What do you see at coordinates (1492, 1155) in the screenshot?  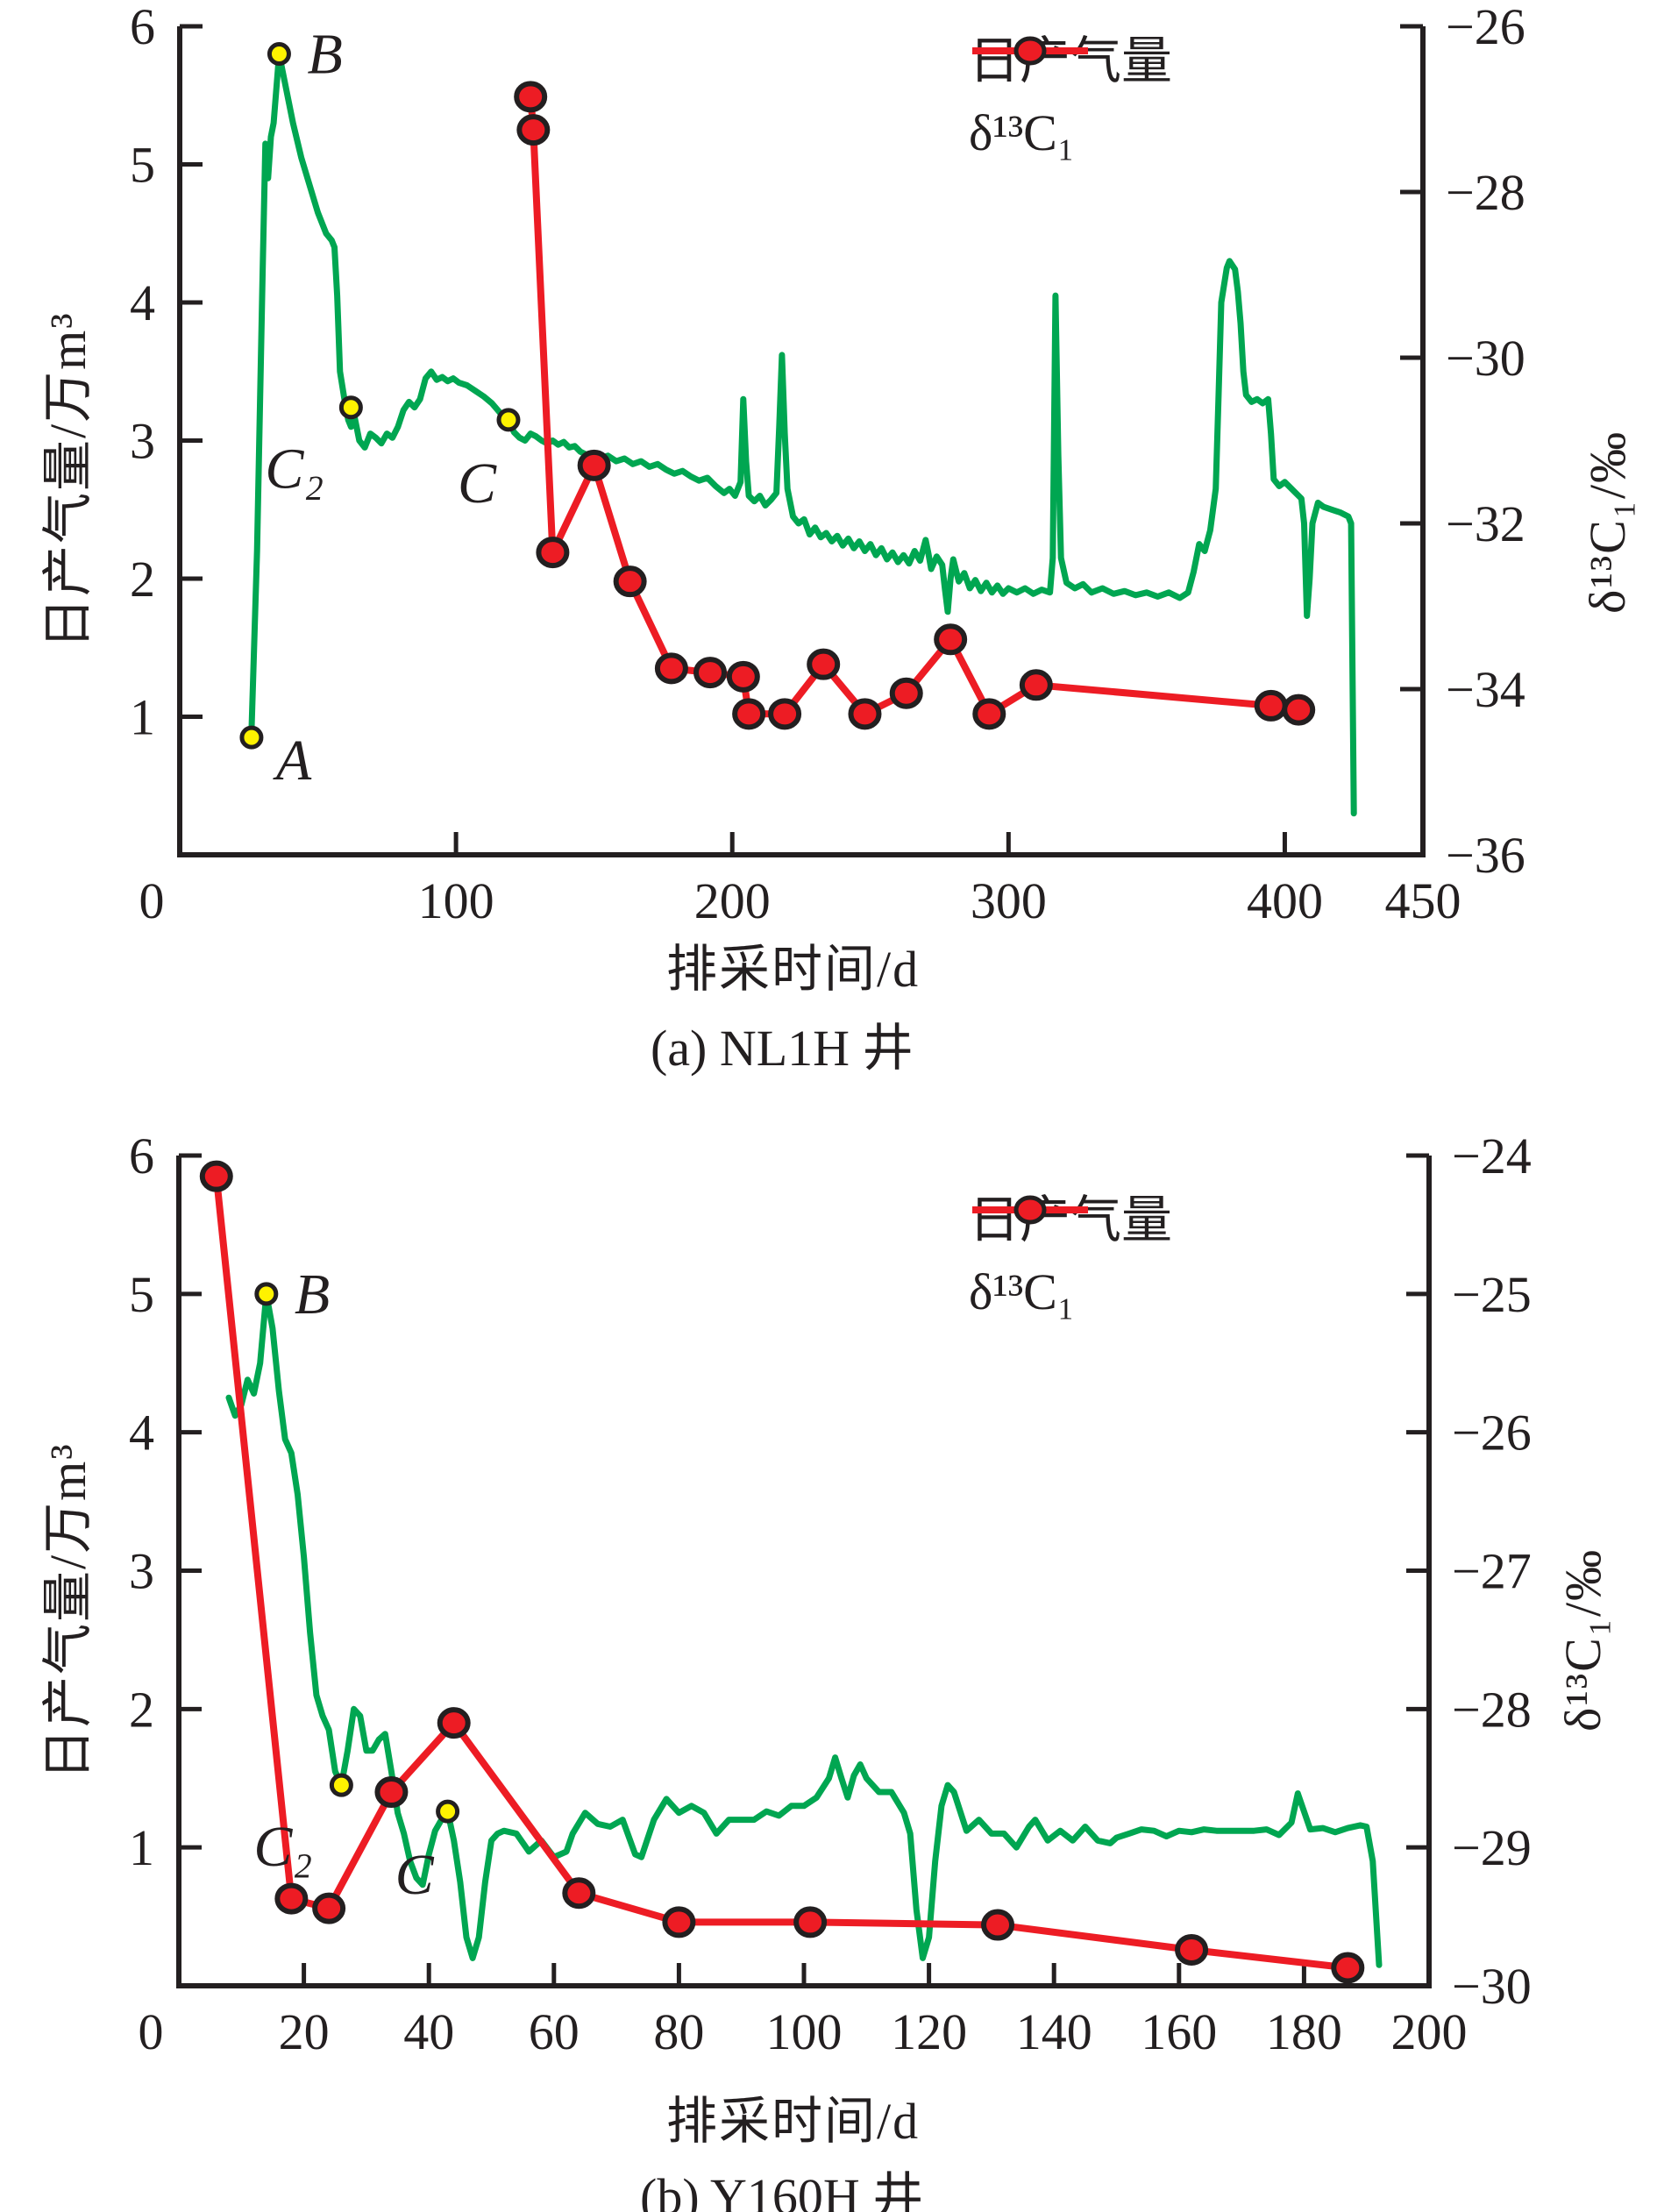 I see `y-right-tick-label: −24` at bounding box center [1492, 1155].